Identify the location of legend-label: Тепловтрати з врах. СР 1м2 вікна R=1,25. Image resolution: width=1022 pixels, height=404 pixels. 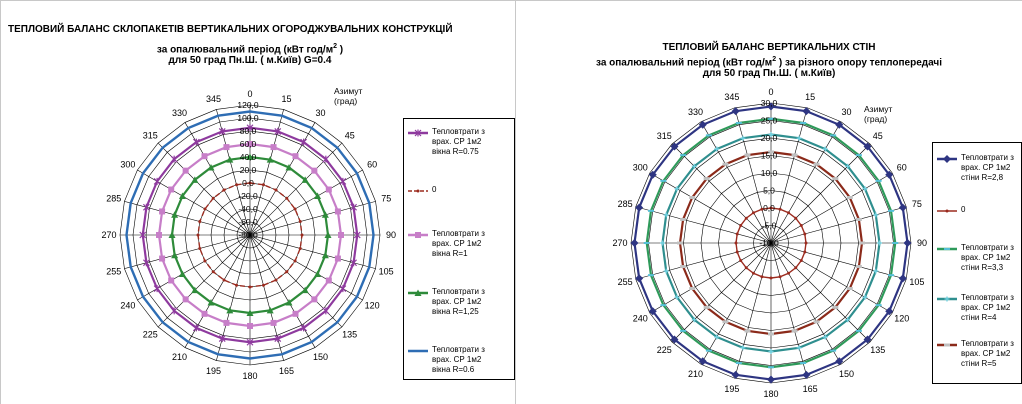
(458, 301).